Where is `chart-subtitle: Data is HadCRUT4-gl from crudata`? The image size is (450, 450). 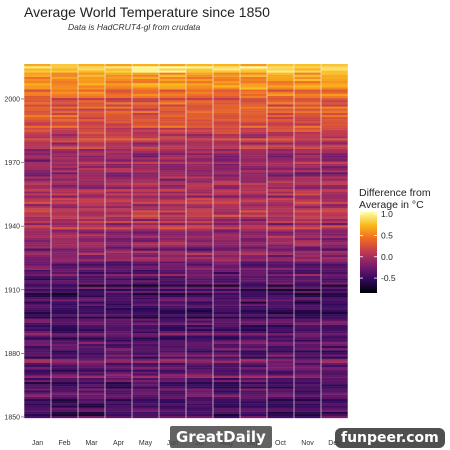 chart-subtitle: Data is HadCRUT4-gl from crudata is located at coordinates (134, 27).